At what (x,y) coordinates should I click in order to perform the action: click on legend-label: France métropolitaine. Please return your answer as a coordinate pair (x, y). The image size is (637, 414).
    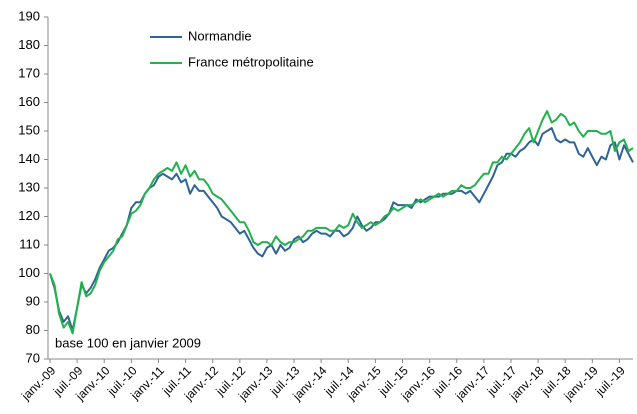
    Looking at the image, I should click on (251, 61).